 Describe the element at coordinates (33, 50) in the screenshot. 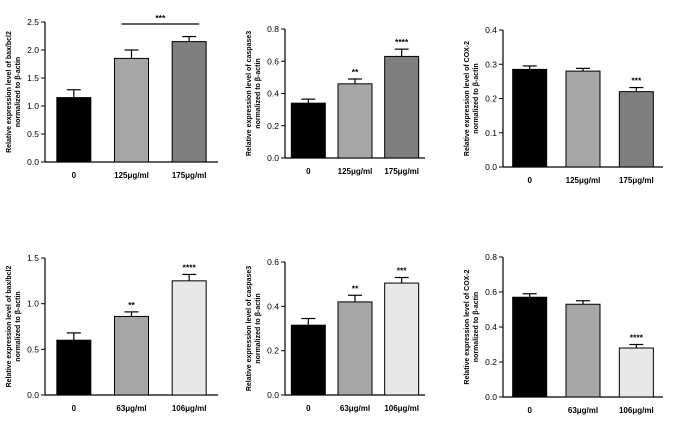

I see `y-tick-label: 2.0` at that location.